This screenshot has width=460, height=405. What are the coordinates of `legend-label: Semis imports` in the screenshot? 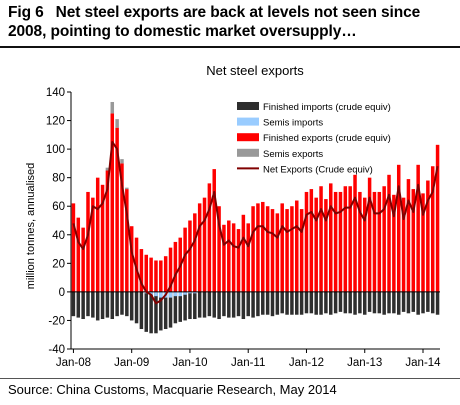 It's located at (293, 123).